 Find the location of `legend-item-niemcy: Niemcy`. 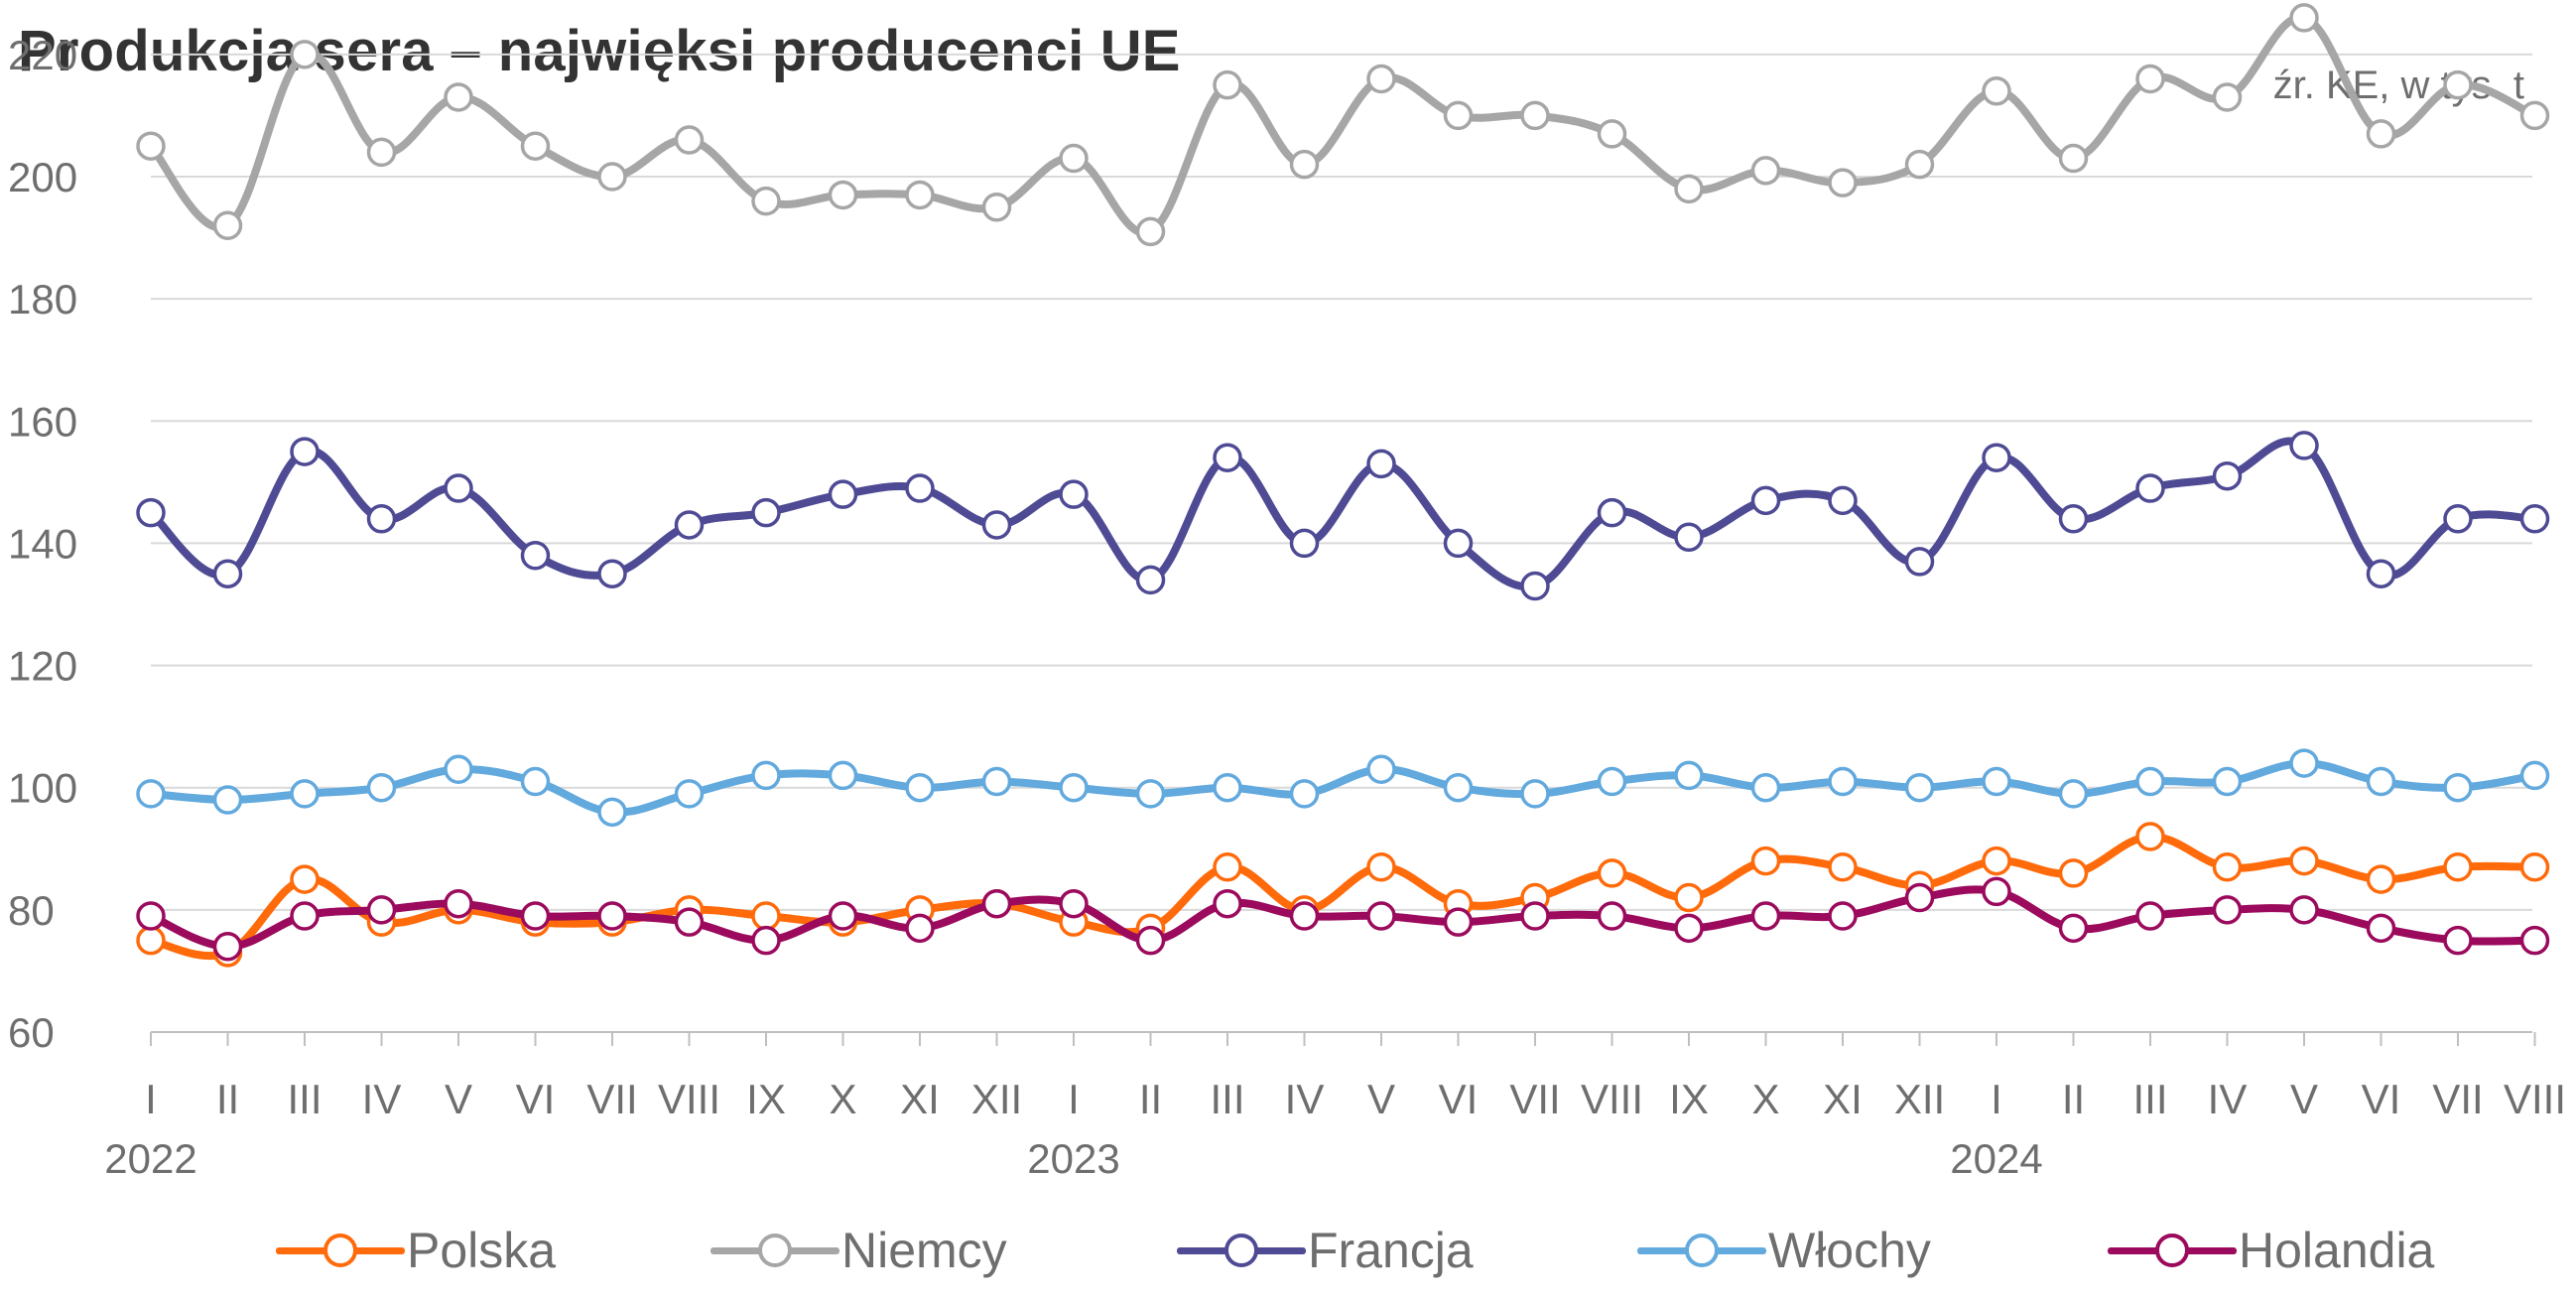

legend-item-niemcy: Niemcy is located at coordinates (859, 1250).